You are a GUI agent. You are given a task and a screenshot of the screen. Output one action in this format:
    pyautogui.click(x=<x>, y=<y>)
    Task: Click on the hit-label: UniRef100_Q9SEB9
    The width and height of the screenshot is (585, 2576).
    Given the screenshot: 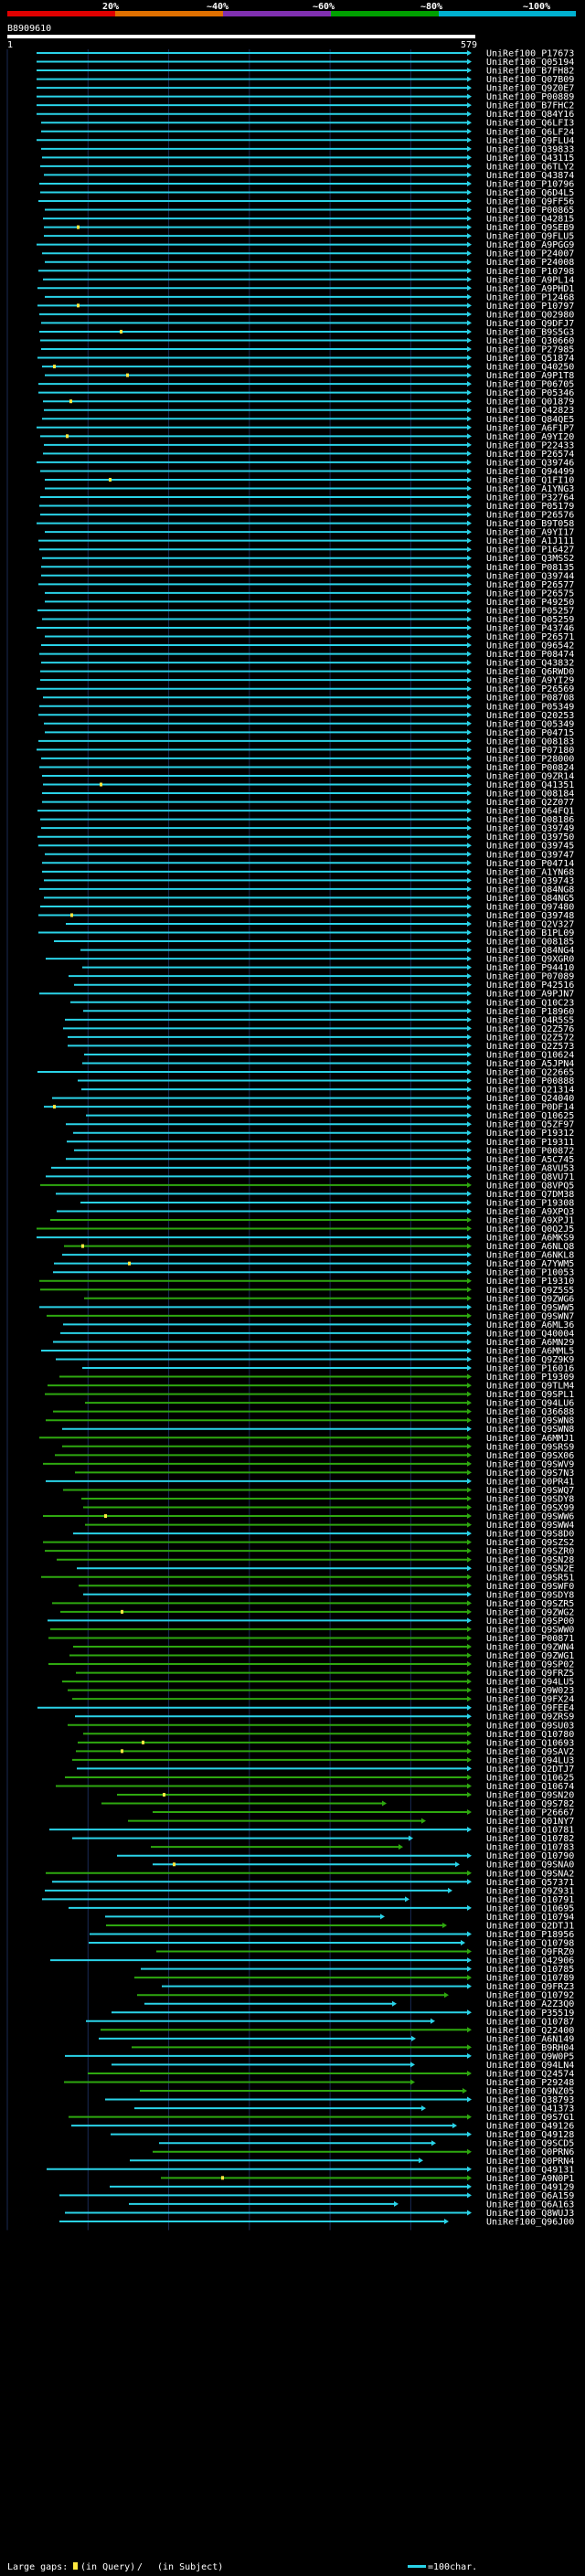 What is the action you would take?
    pyautogui.click(x=530, y=228)
    